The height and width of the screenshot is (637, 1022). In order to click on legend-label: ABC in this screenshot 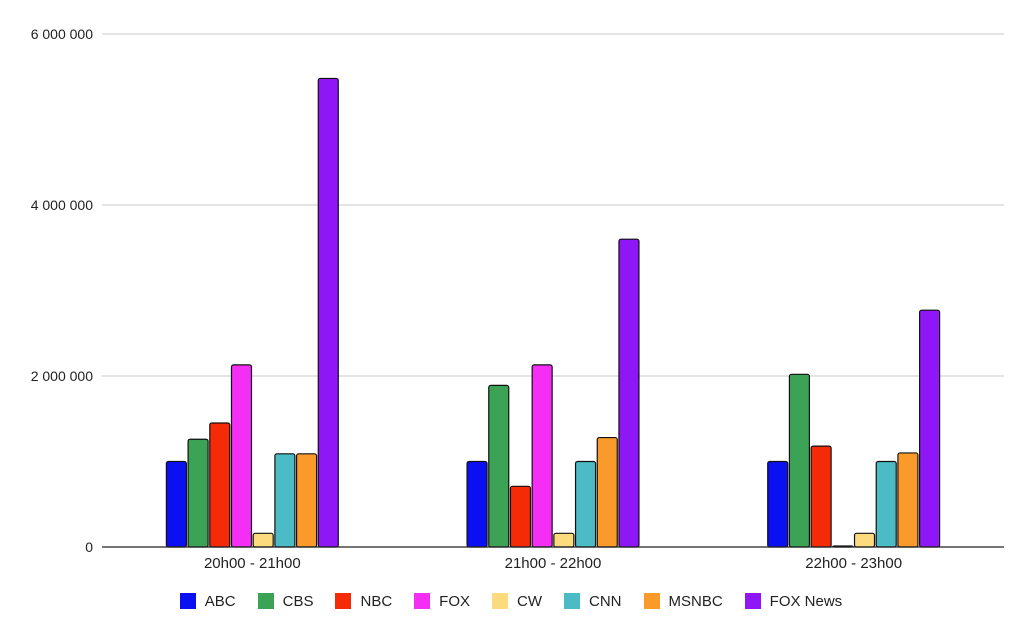, I will do `click(220, 601)`.